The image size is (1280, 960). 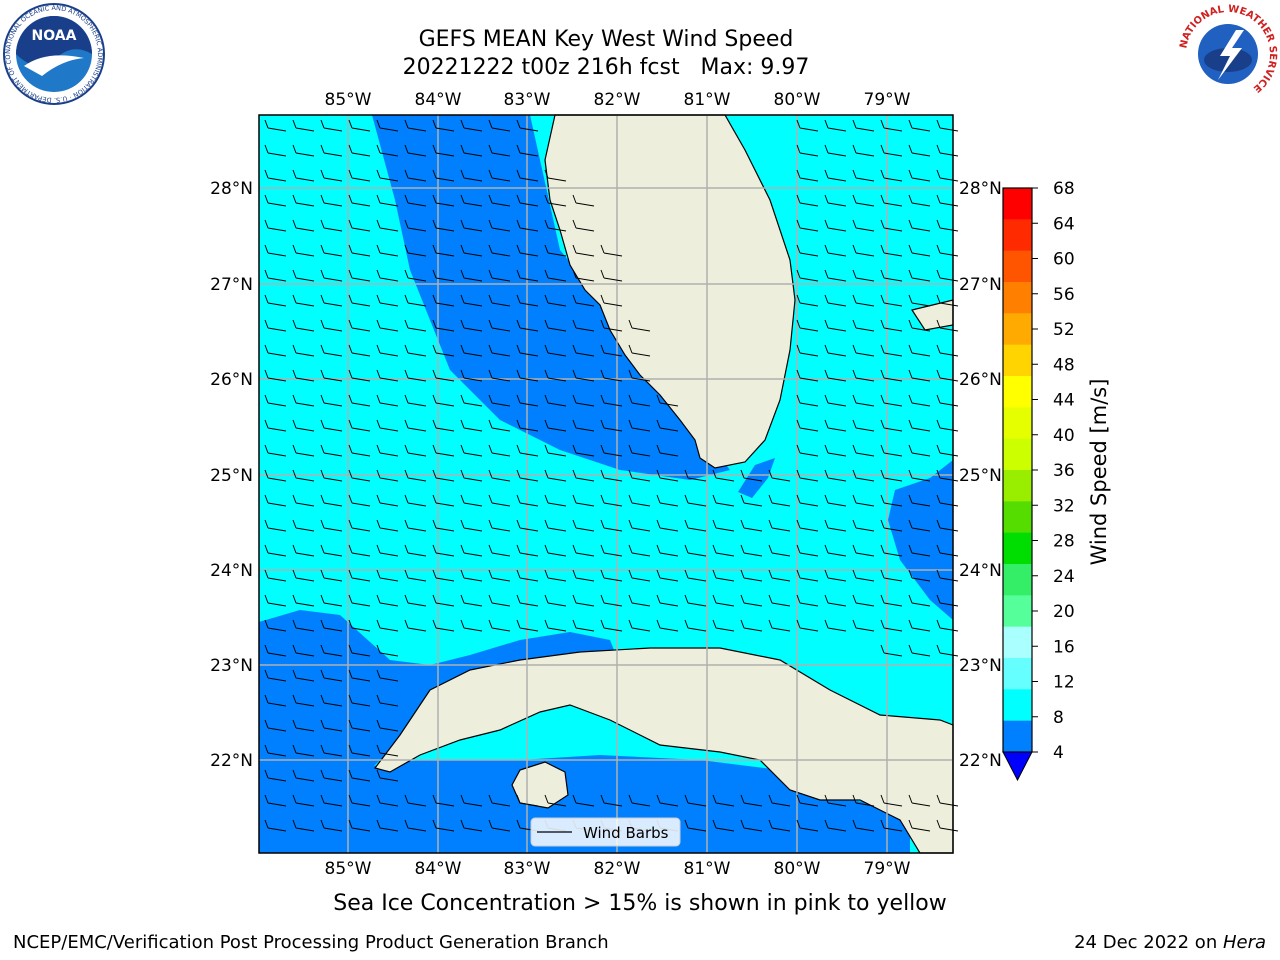 I want to click on longitude-labels-top: 85°W 84°W 83°W 82°W 81°W 80°W 79°W, so click(x=618, y=100).